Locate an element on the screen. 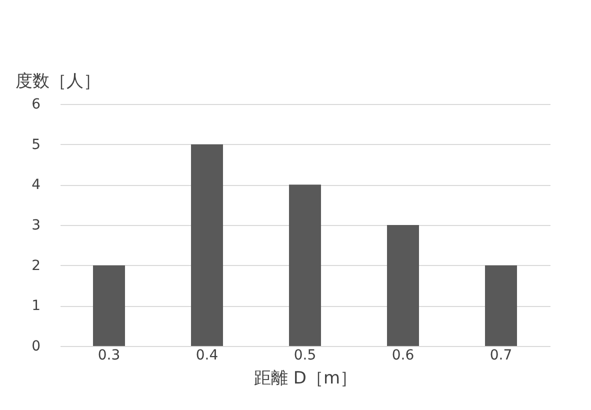 This screenshot has height=410, width=591. y-axis-title: 度数［人］ is located at coordinates (58, 82).